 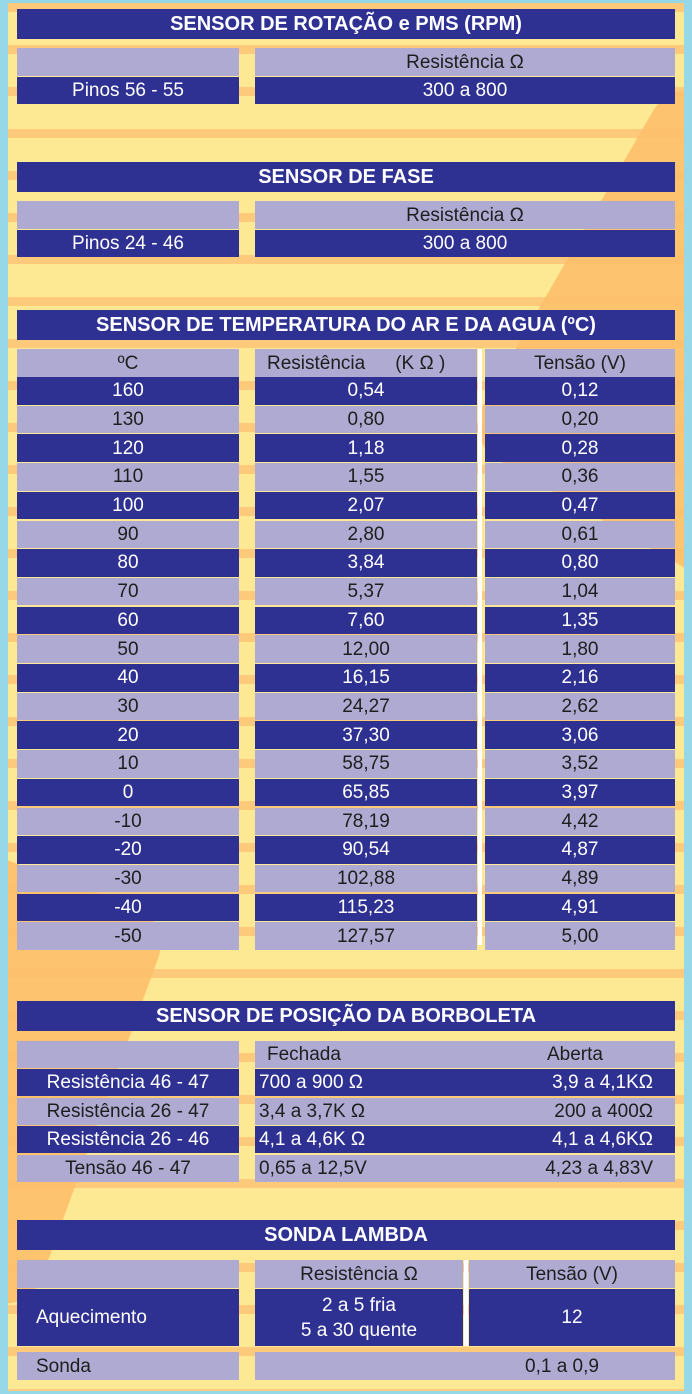 What do you see at coordinates (359, 1330) in the screenshot?
I see `lambda-heating-res-hot: 5 a 30 quente` at bounding box center [359, 1330].